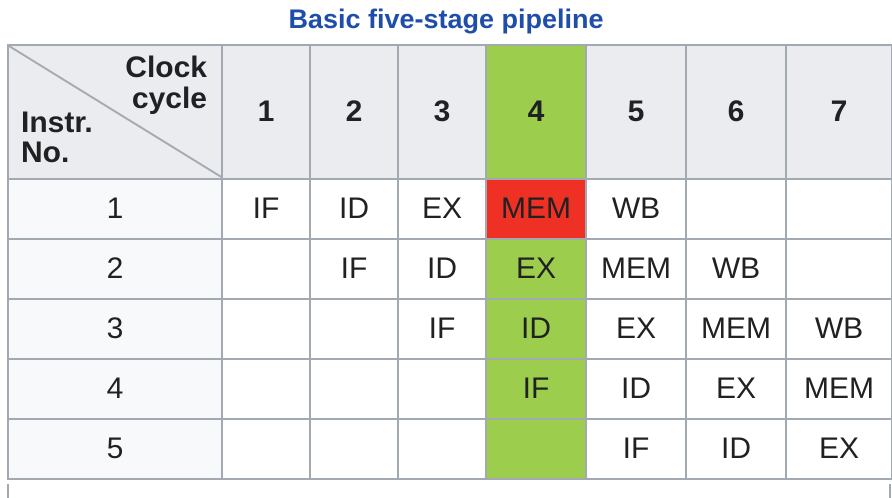 The width and height of the screenshot is (892, 498). I want to click on table-row: 5 IF ID EX, so click(449, 449).